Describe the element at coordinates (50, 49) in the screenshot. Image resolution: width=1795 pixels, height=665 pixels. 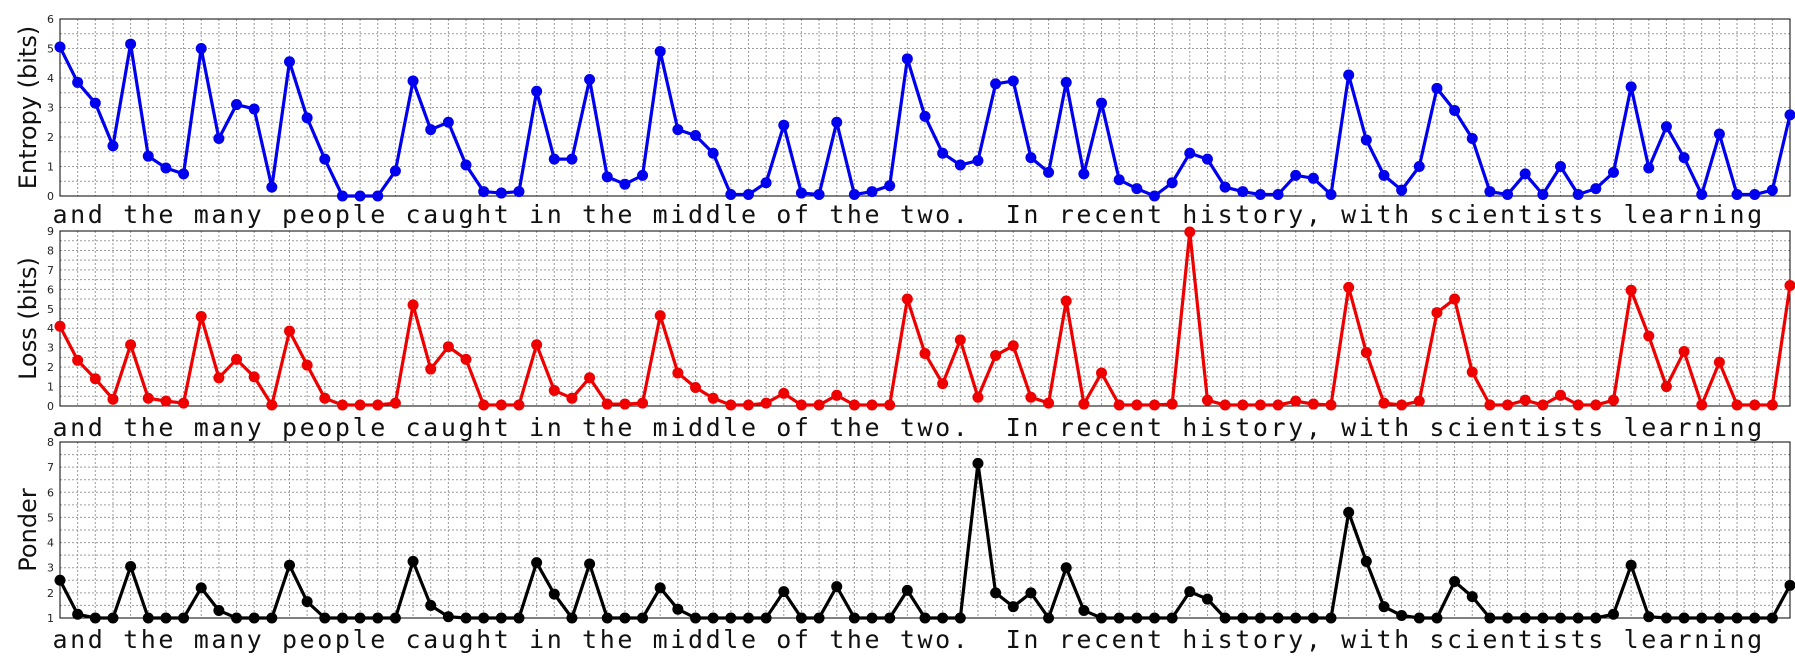
I see `y-tick-label: 5` at that location.